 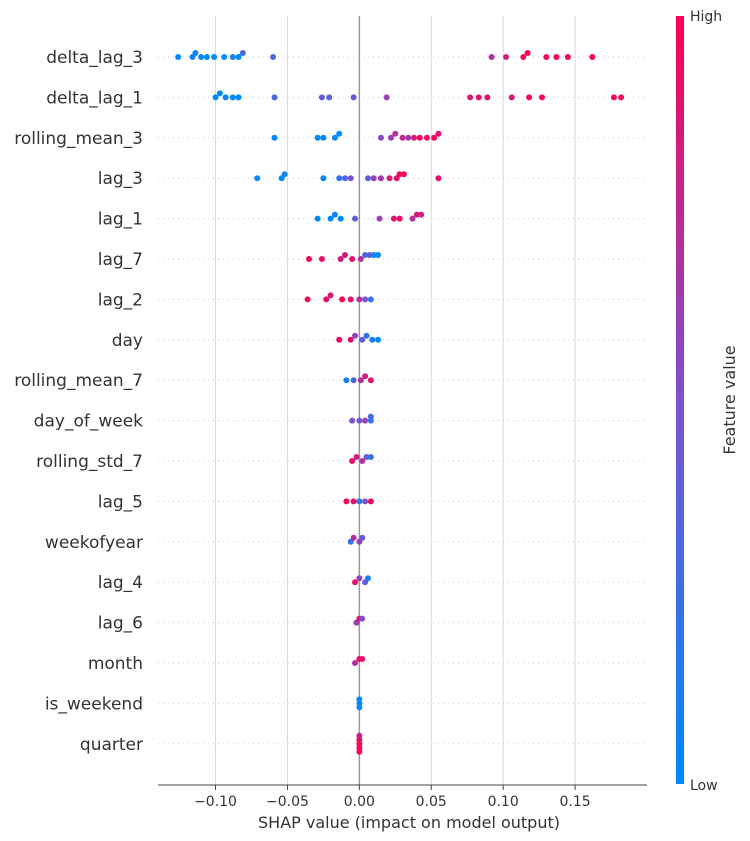 I want to click on feature-label: day_of_week, so click(x=88, y=422).